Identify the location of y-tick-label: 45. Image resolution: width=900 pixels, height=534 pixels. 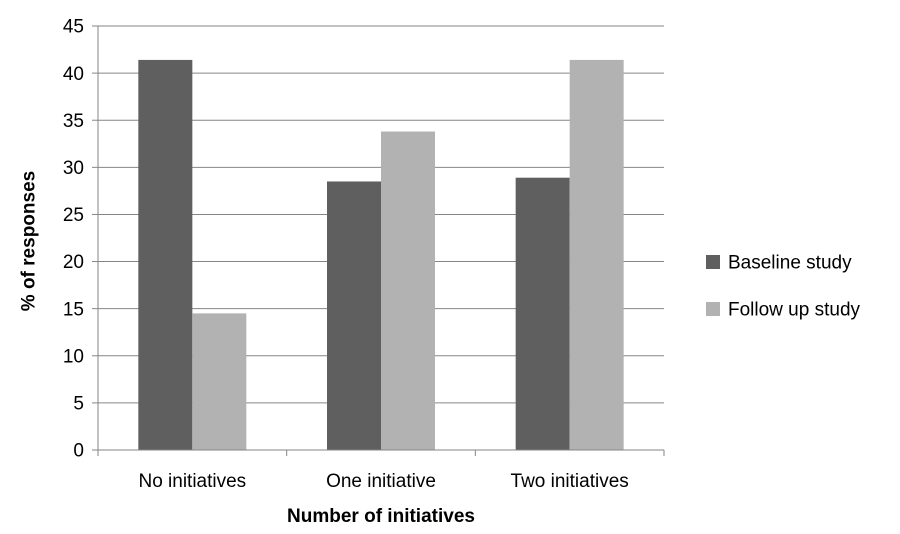
(73, 27).